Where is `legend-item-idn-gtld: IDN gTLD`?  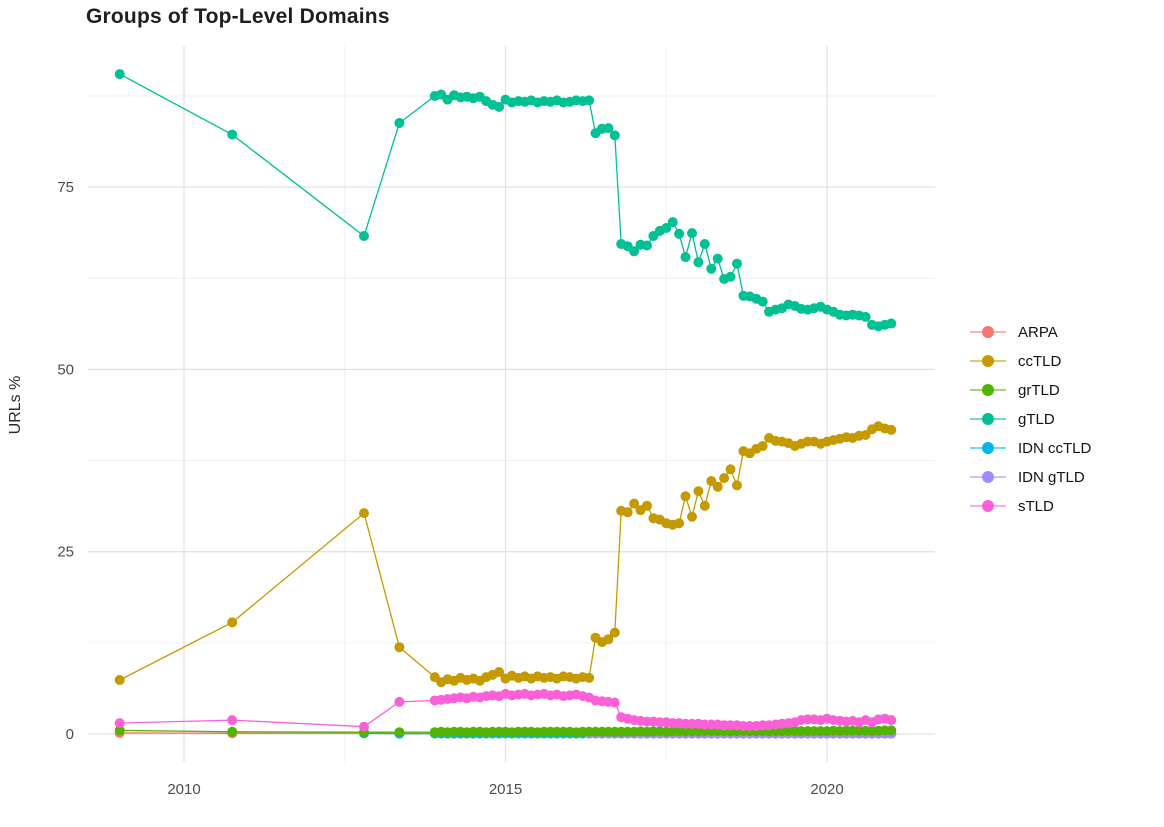
legend-item-idn-gtld: IDN gTLD is located at coordinates (1030, 477).